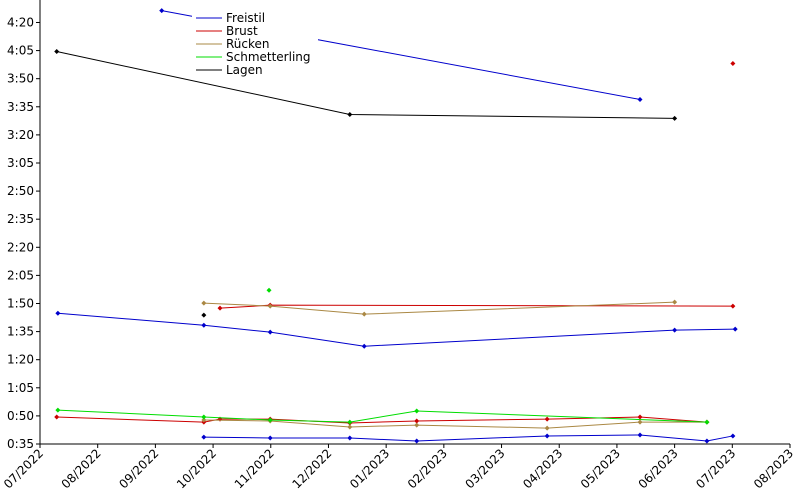 The height and width of the screenshot is (500, 800). What do you see at coordinates (20, 191) in the screenshot?
I see `y-tick-label: 2:50` at bounding box center [20, 191].